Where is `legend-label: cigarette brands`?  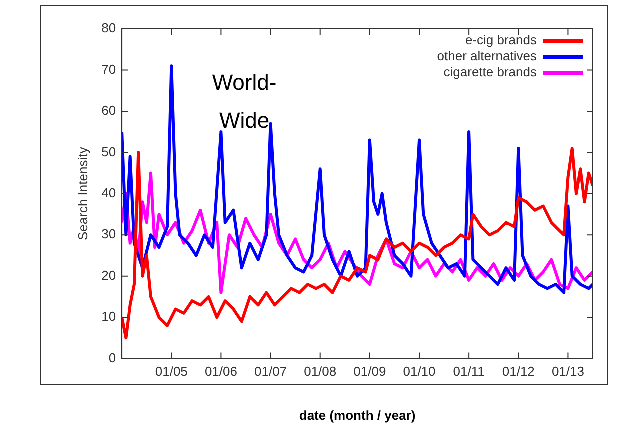 legend-label: cigarette brands is located at coordinates (491, 72).